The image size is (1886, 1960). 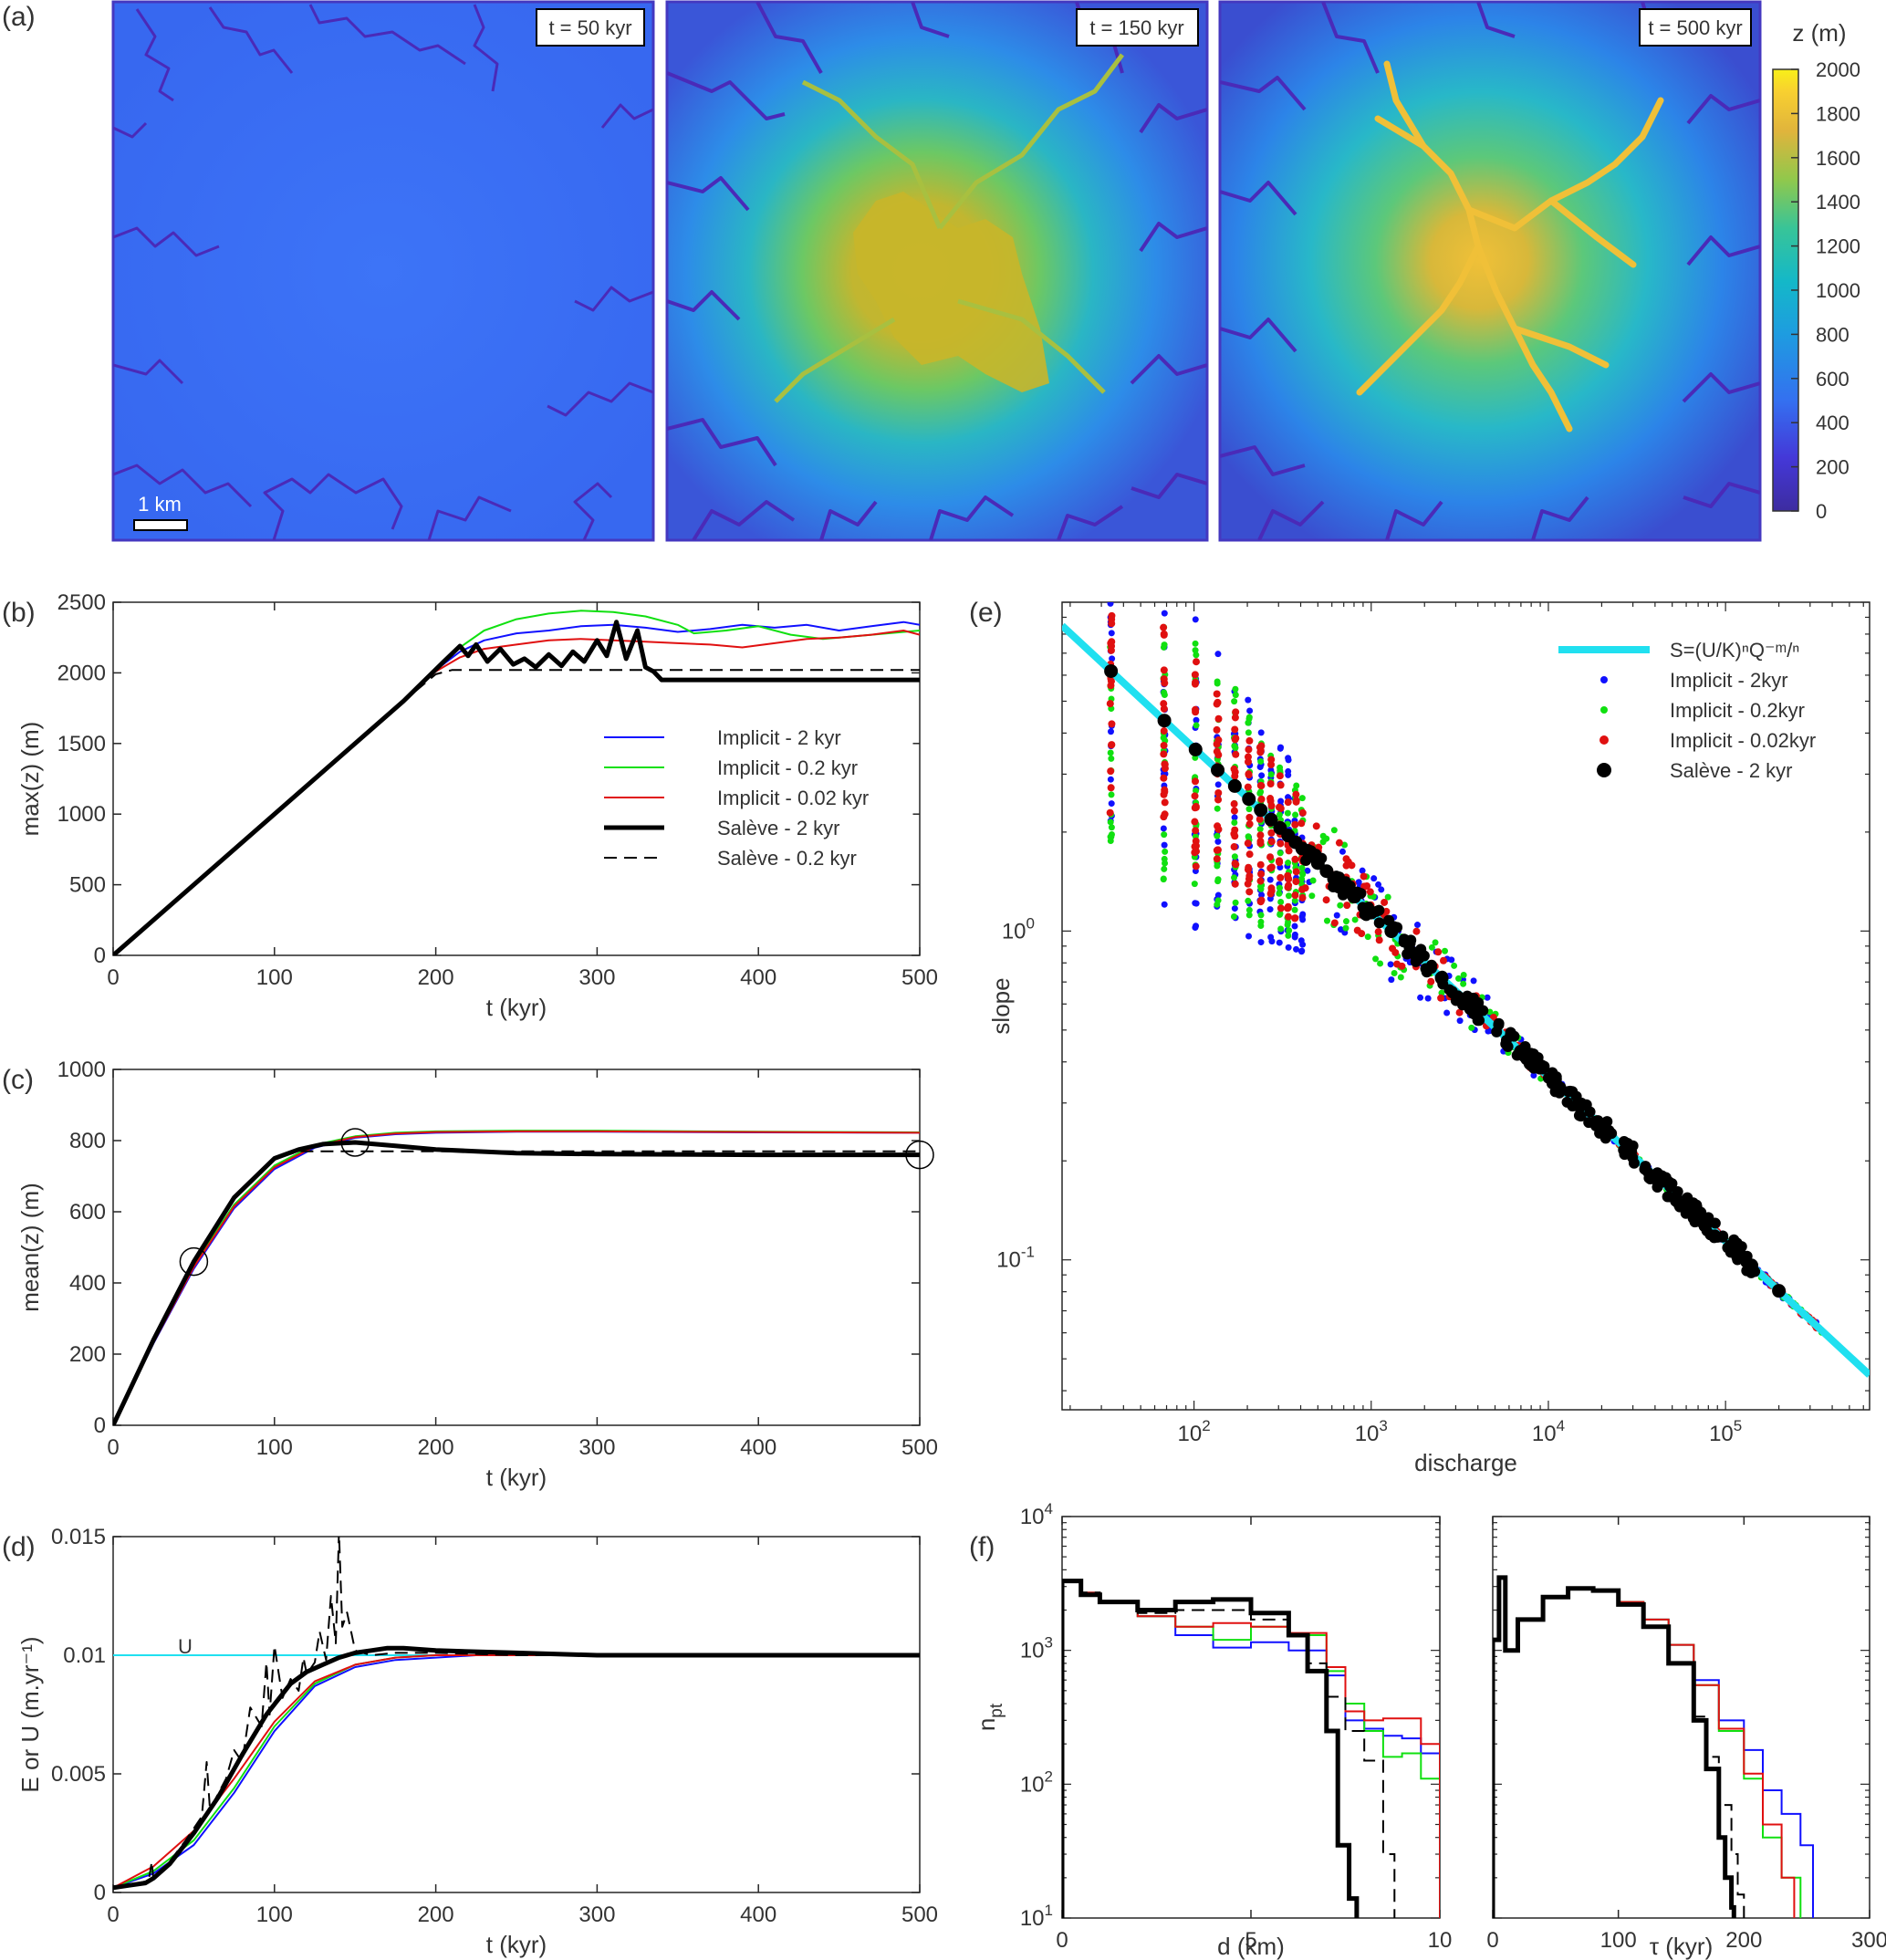 What do you see at coordinates (100, 1426) in the screenshot?
I see `y-tick-label: 0` at bounding box center [100, 1426].